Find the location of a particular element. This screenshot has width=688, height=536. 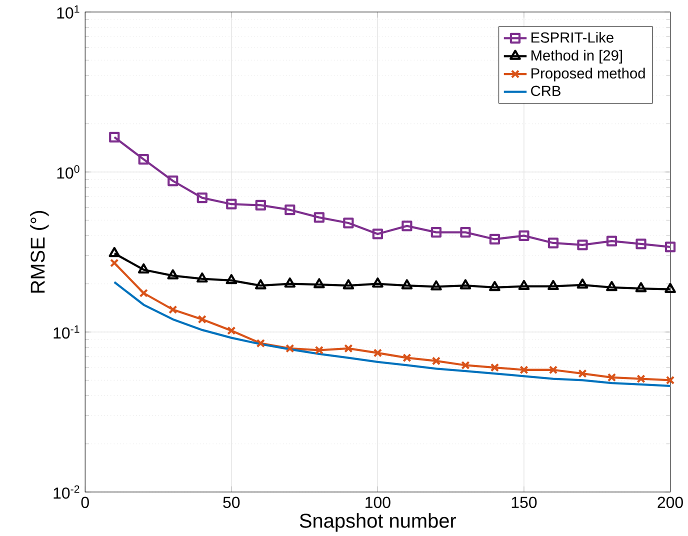

legend-label: Proposed method is located at coordinates (588, 75).